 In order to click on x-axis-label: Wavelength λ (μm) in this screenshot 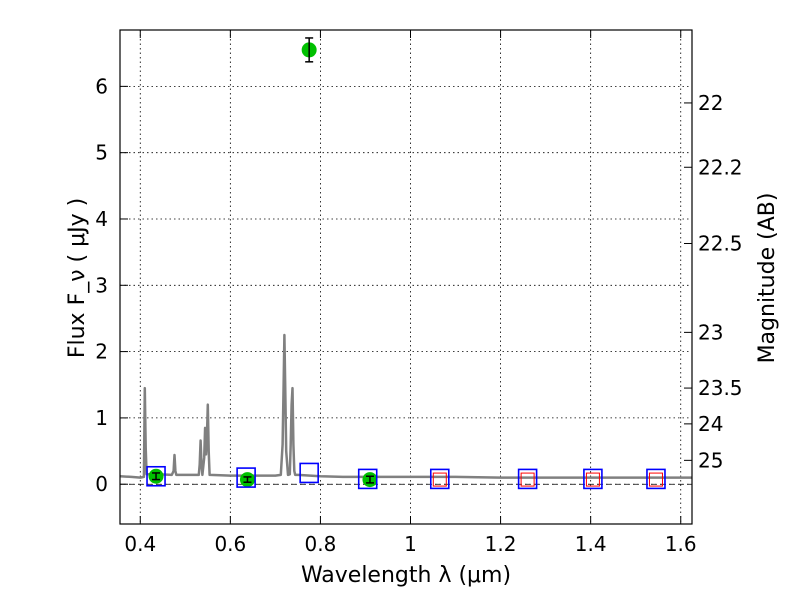, I will do `click(406, 575)`.